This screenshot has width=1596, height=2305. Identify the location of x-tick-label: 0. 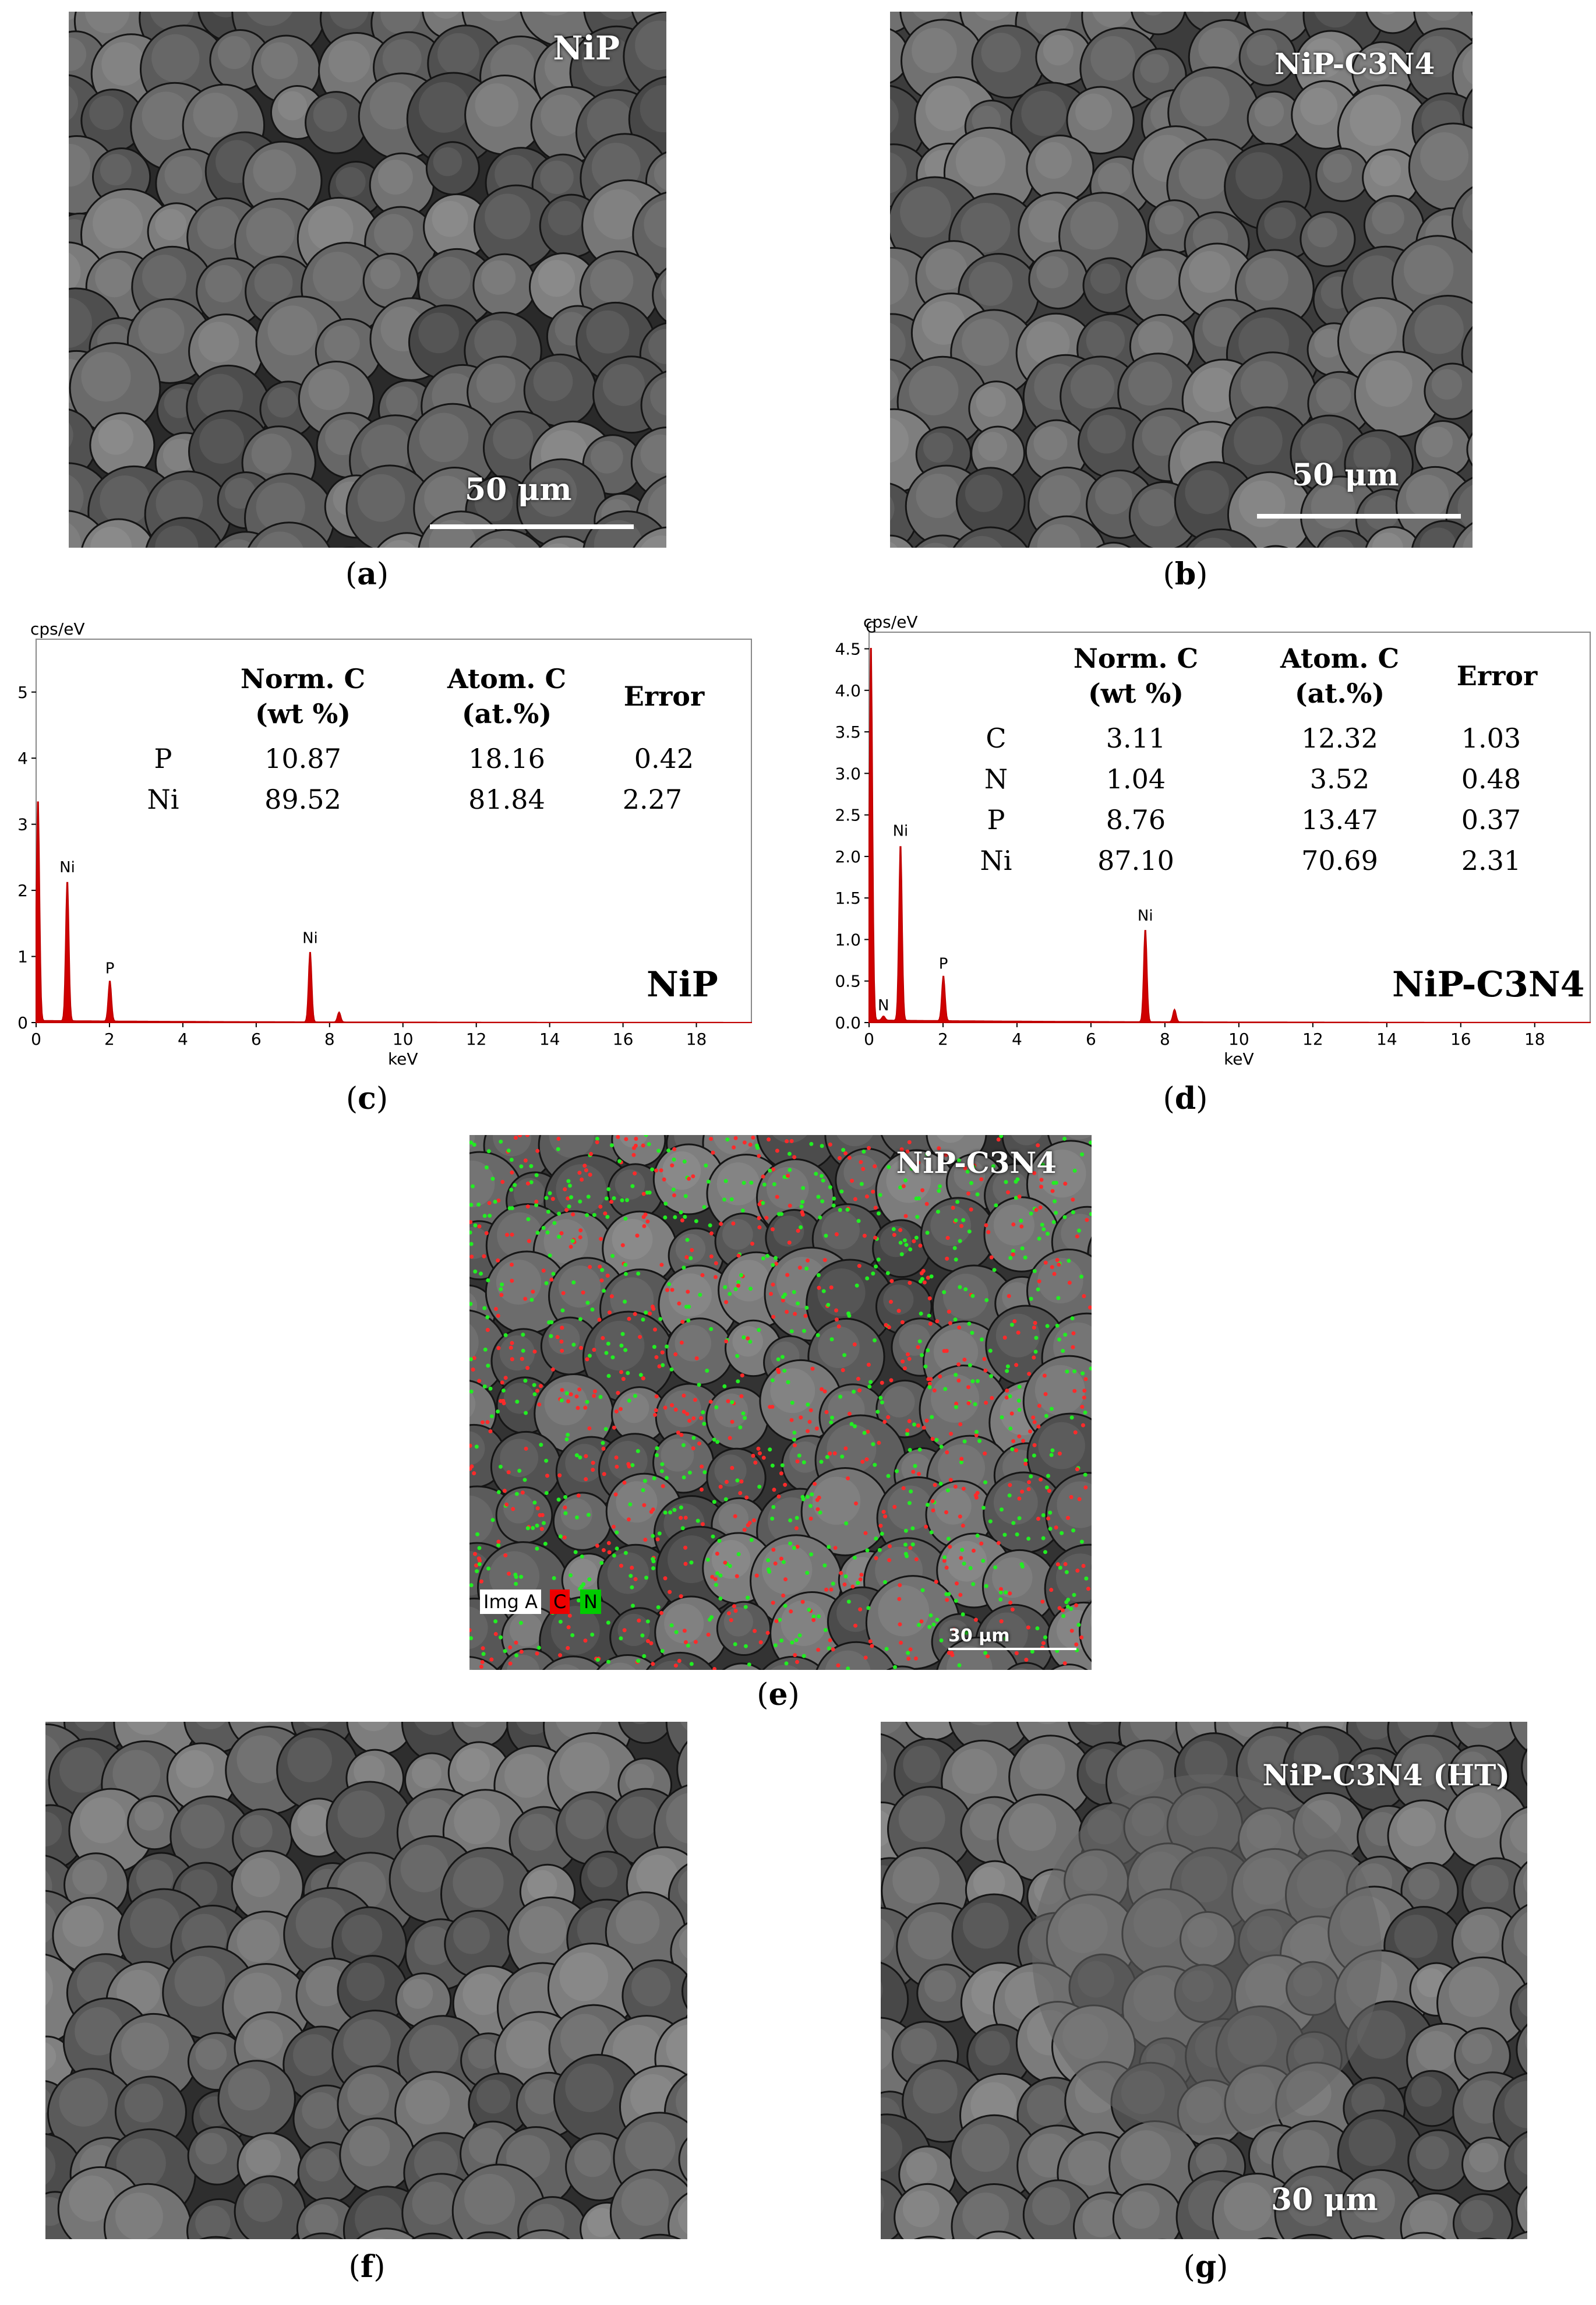
(869, 1039).